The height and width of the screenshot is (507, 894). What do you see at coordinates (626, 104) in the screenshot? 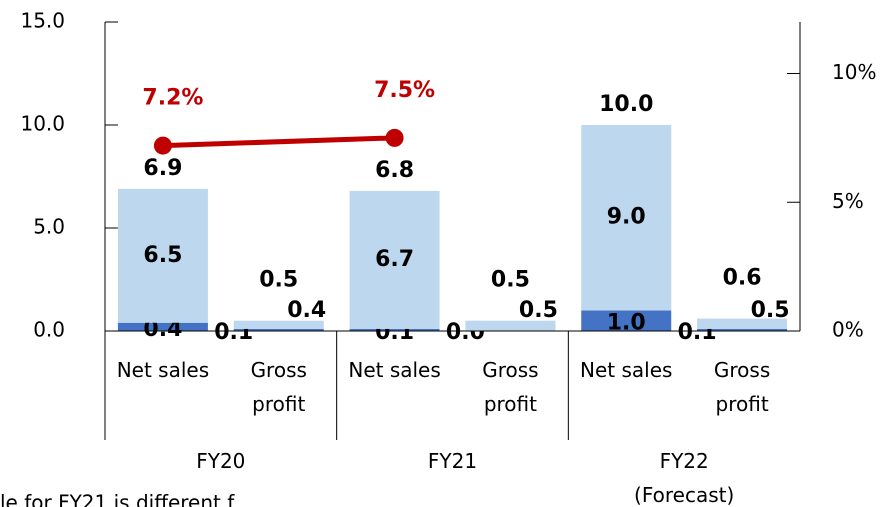
I see `total-label: 10.0` at bounding box center [626, 104].